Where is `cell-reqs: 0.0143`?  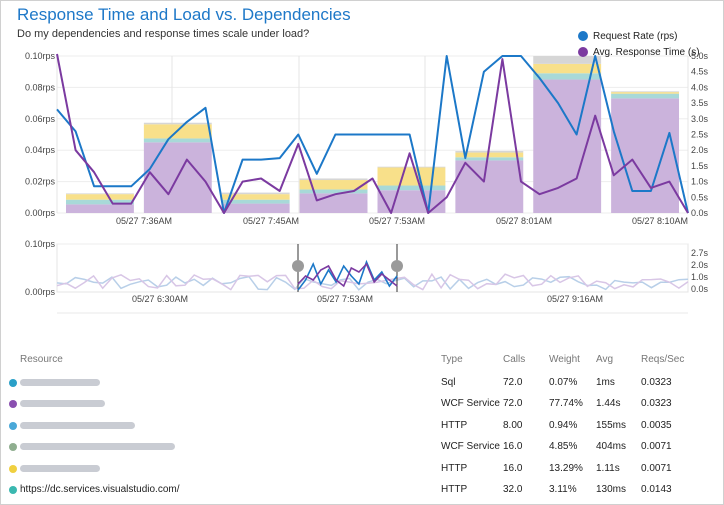
cell-reqs: 0.0143 is located at coordinates (656, 489).